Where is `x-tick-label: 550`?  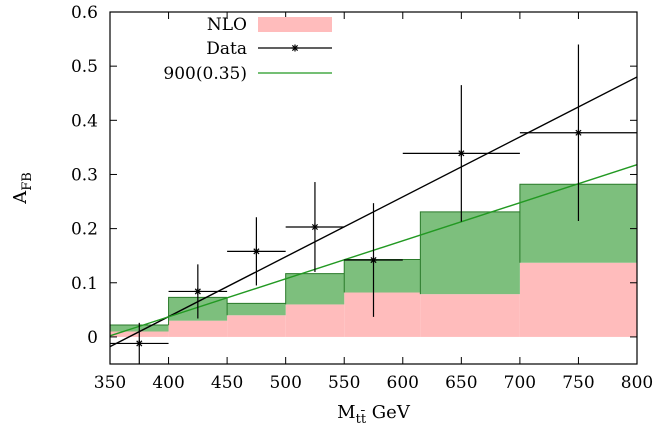 x-tick-label: 550 is located at coordinates (344, 383).